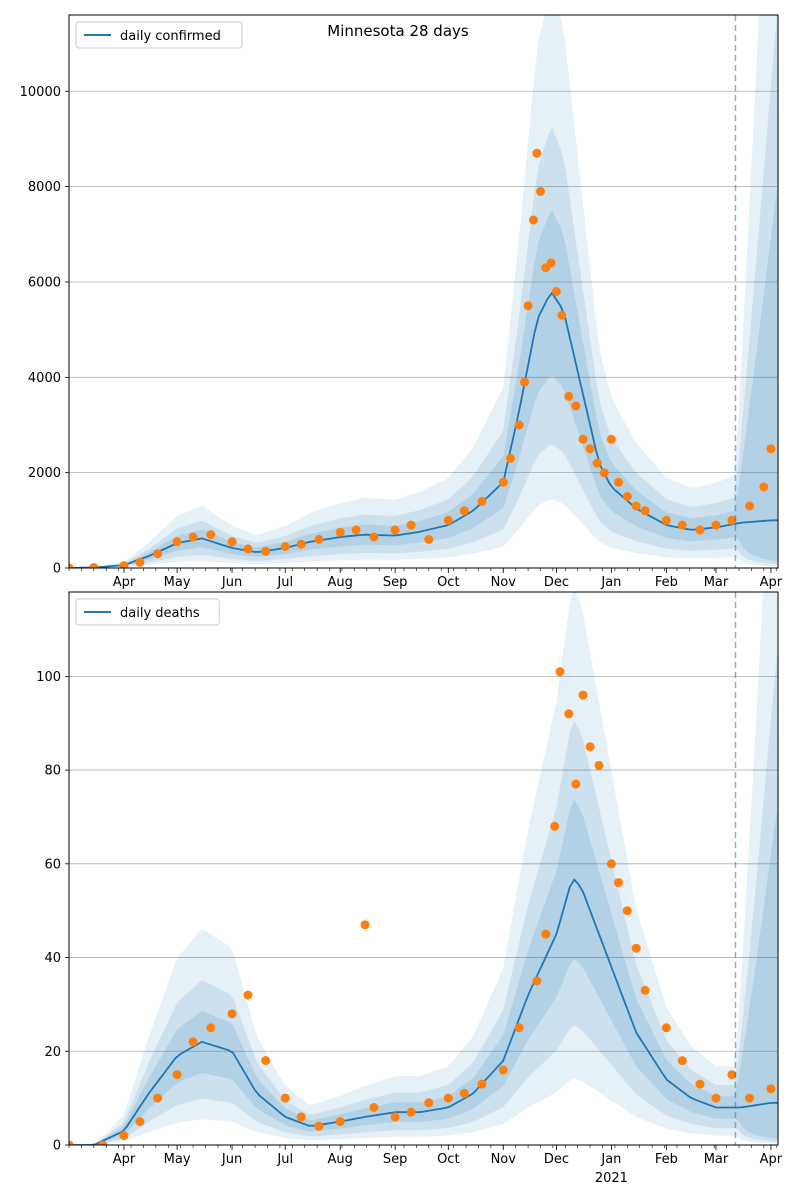 The width and height of the screenshot is (800, 1200). Describe the element at coordinates (170, 36) in the screenshot. I see `legend-label: daily confirmed` at that location.